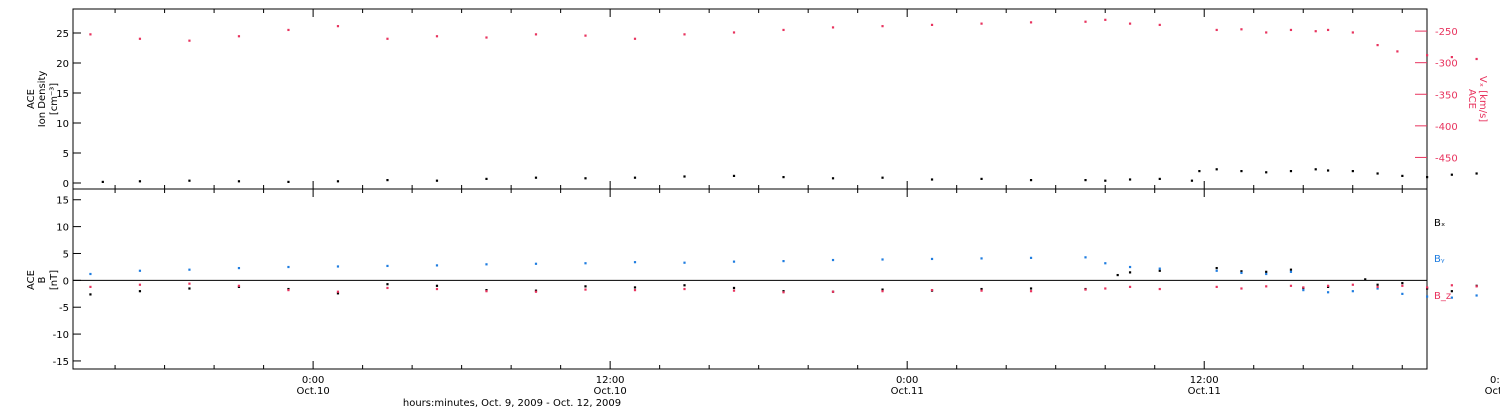 The height and width of the screenshot is (410, 1500). Describe the element at coordinates (31, 99) in the screenshot. I see `top-ylabel-line1: ACE` at that location.